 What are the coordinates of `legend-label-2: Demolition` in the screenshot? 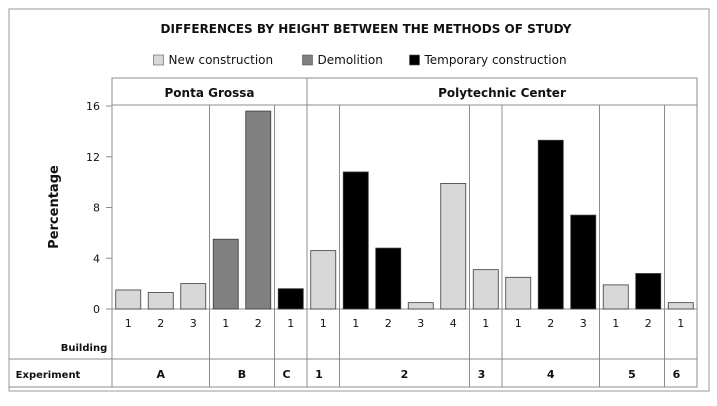 It's located at (350, 60).